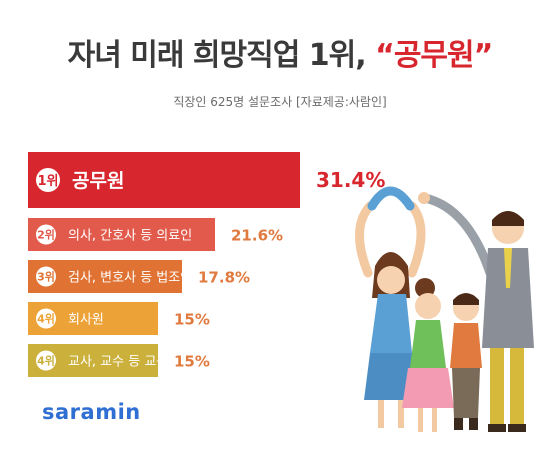 This screenshot has height=455, width=560. I want to click on category-label: 공무원, so click(98, 181).